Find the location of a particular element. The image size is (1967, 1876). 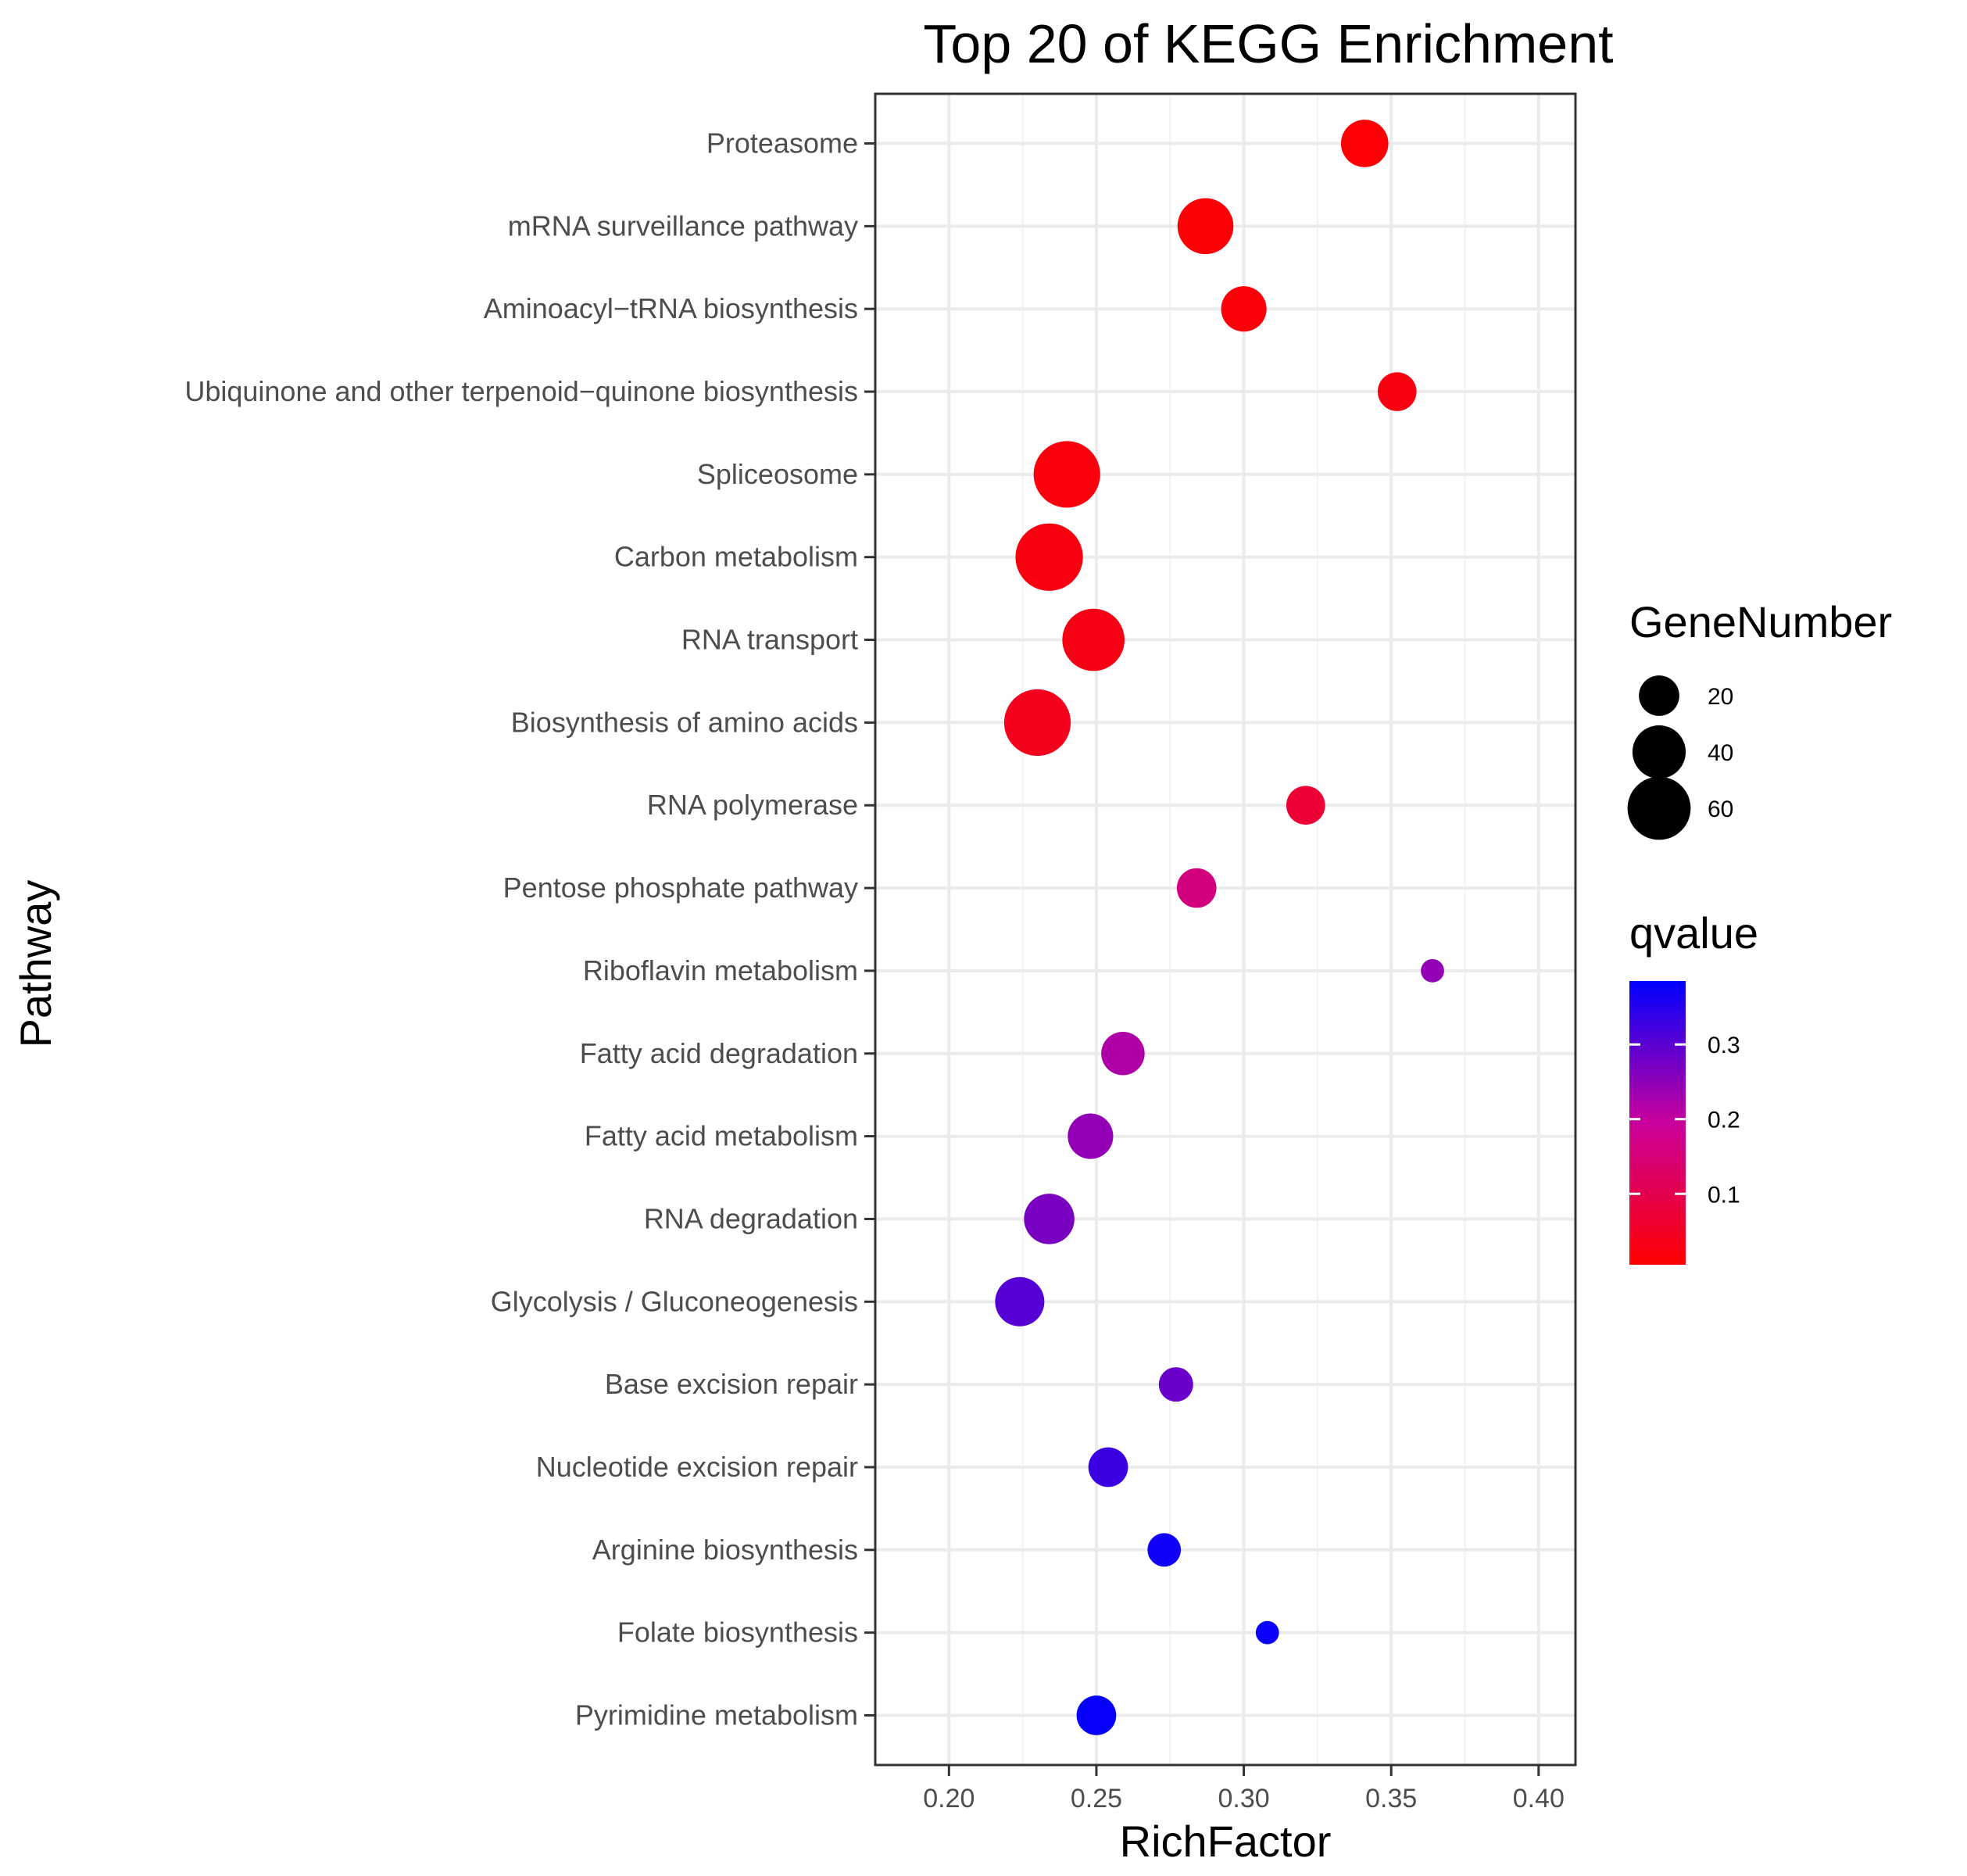

legend-size-label: 40 is located at coordinates (1720, 753).